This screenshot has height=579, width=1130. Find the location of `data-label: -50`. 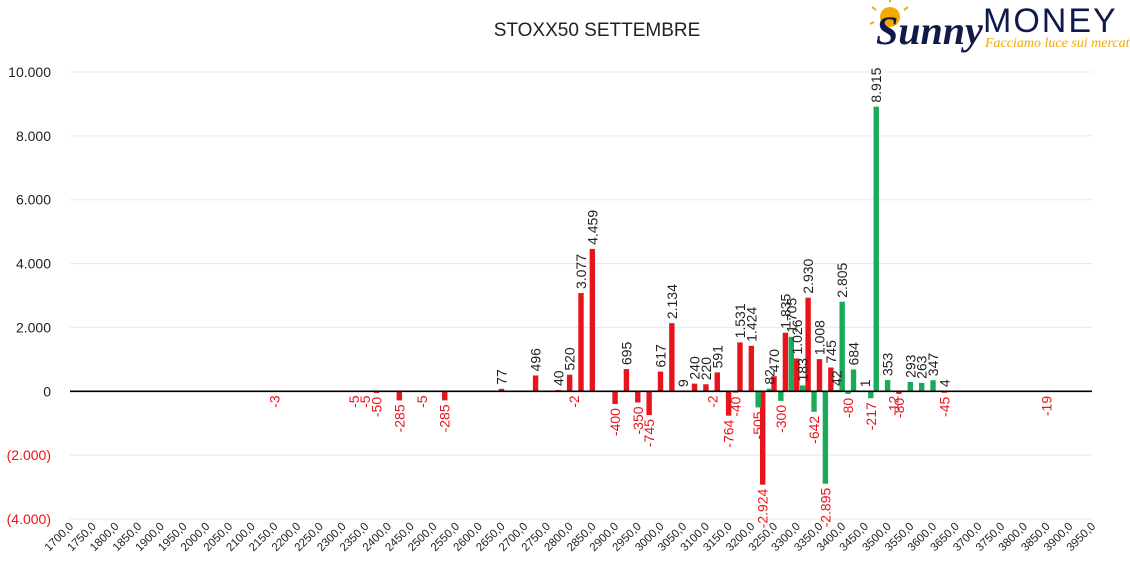

data-label: -50 is located at coordinates (377, 407).